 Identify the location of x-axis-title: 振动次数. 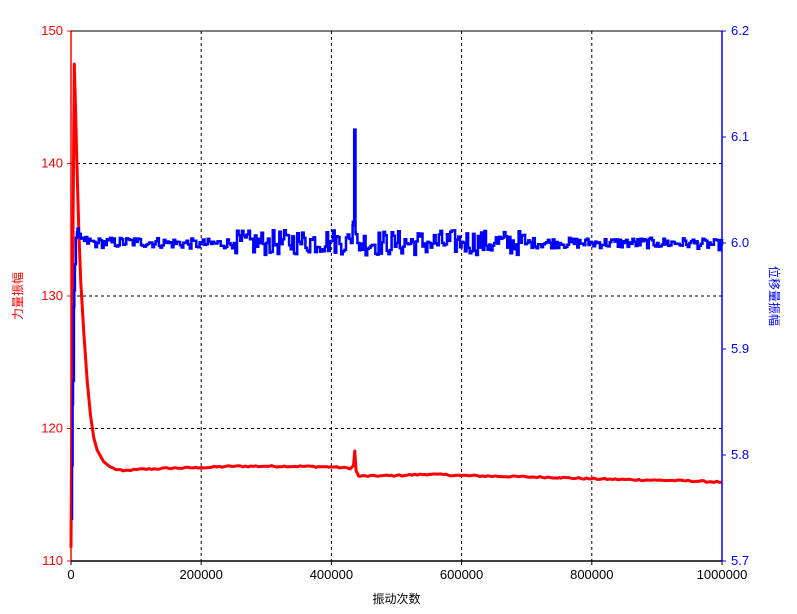
(396, 598).